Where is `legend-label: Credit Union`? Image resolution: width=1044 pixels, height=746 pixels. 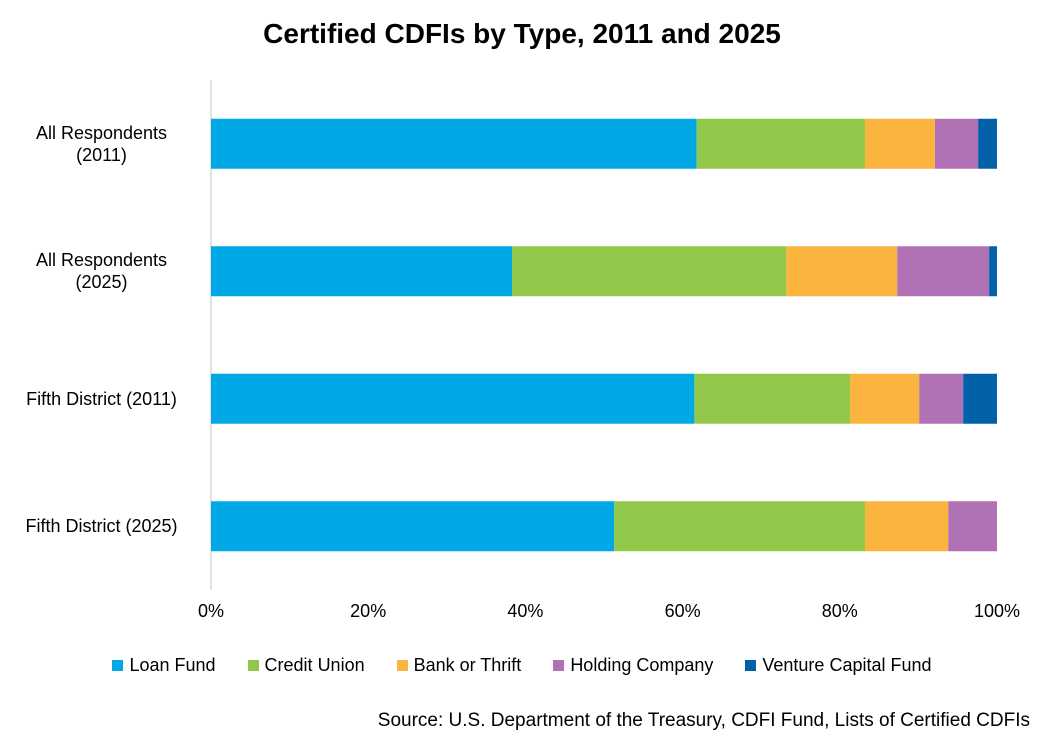 legend-label: Credit Union is located at coordinates (314, 665).